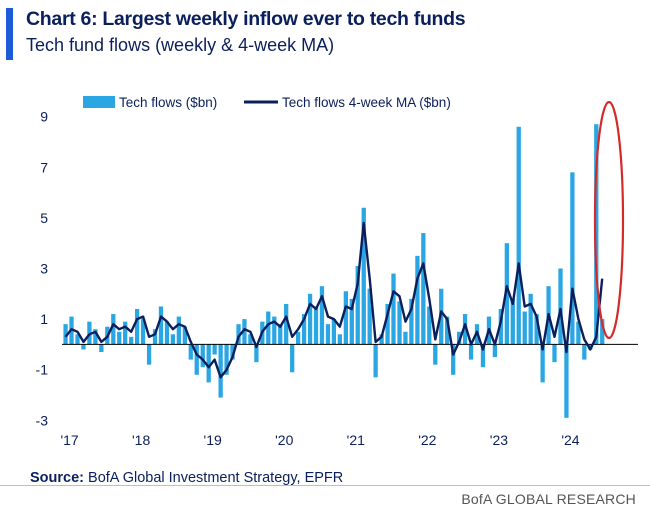 The image size is (650, 517). Describe the element at coordinates (44, 319) in the screenshot. I see `y-tick-label: 1` at that location.